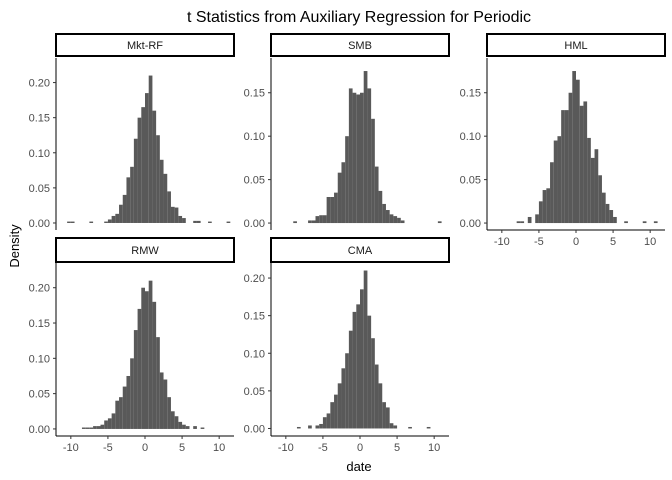 The image size is (672, 480). I want to click on facet-strip-label: RMW, so click(145, 251).